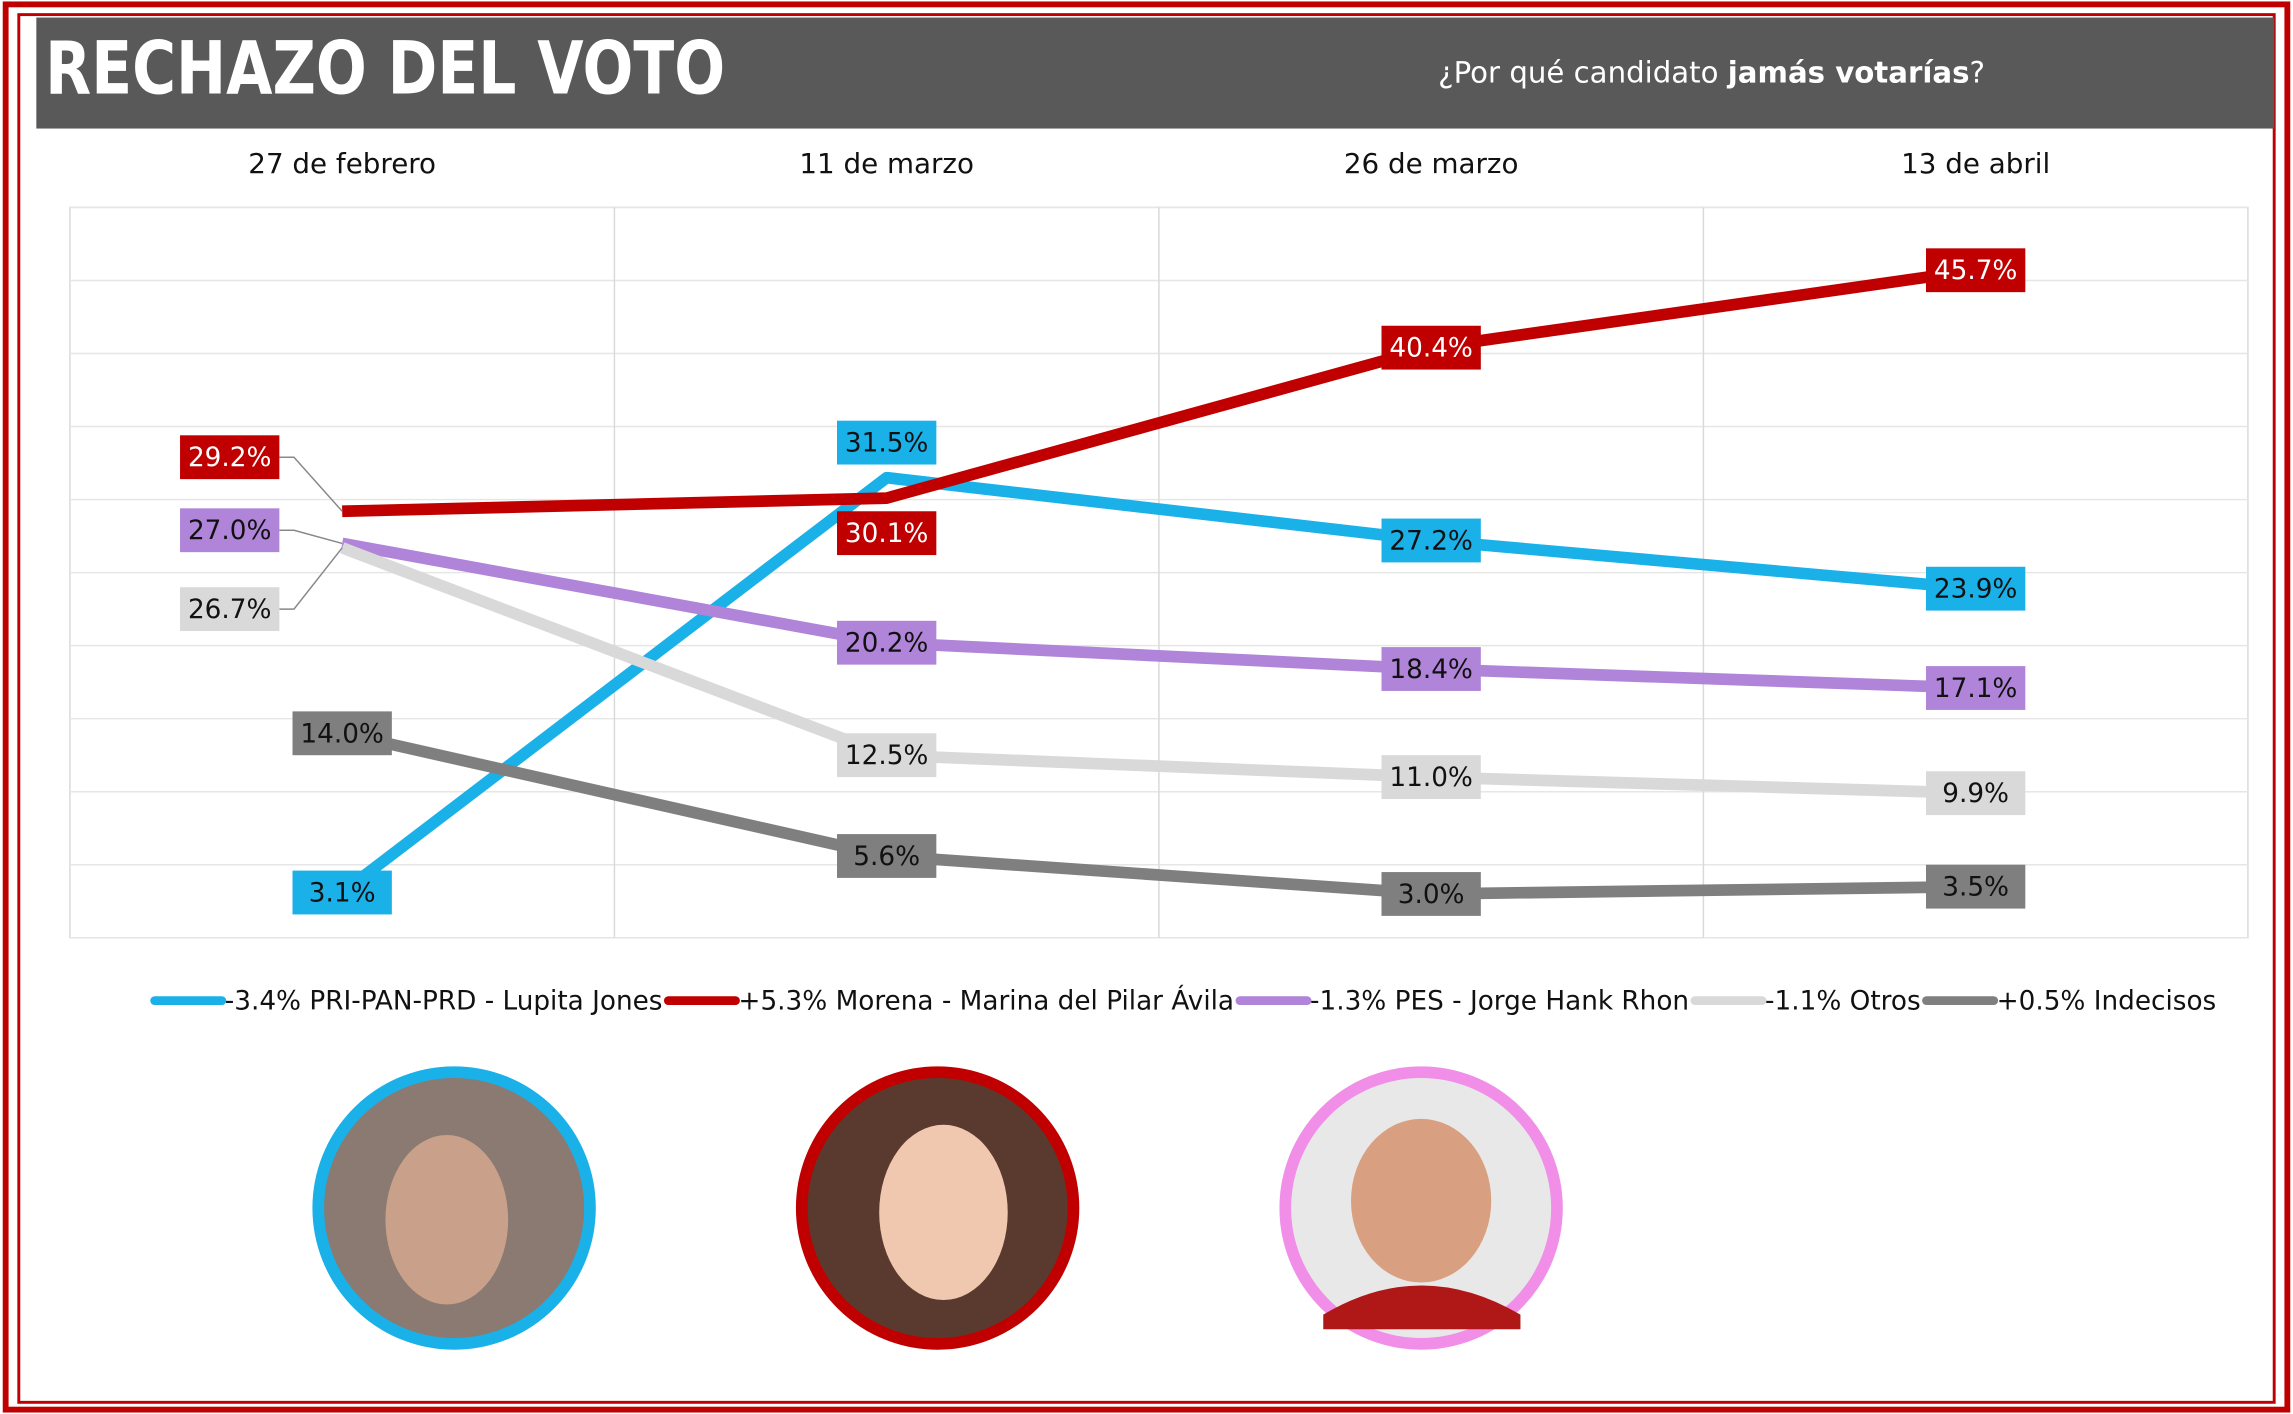  I want to click on header-bar, so click(1155, 73).